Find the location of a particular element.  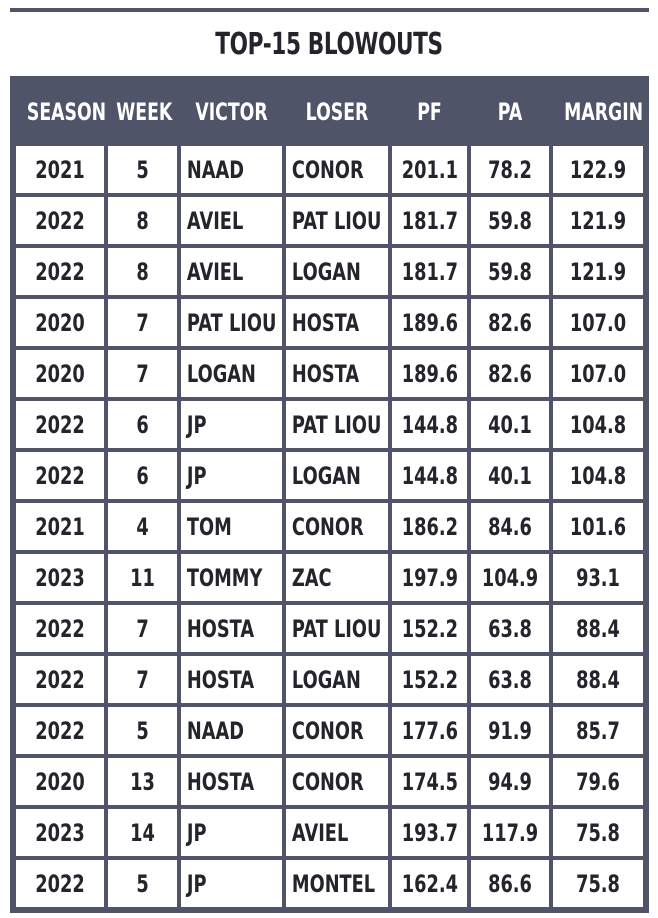

cell-margin: 122.9 is located at coordinates (598, 169).